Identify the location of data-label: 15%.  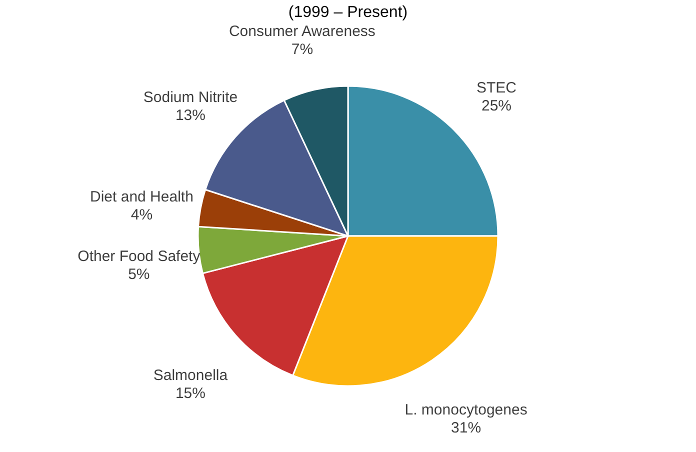
(190, 393).